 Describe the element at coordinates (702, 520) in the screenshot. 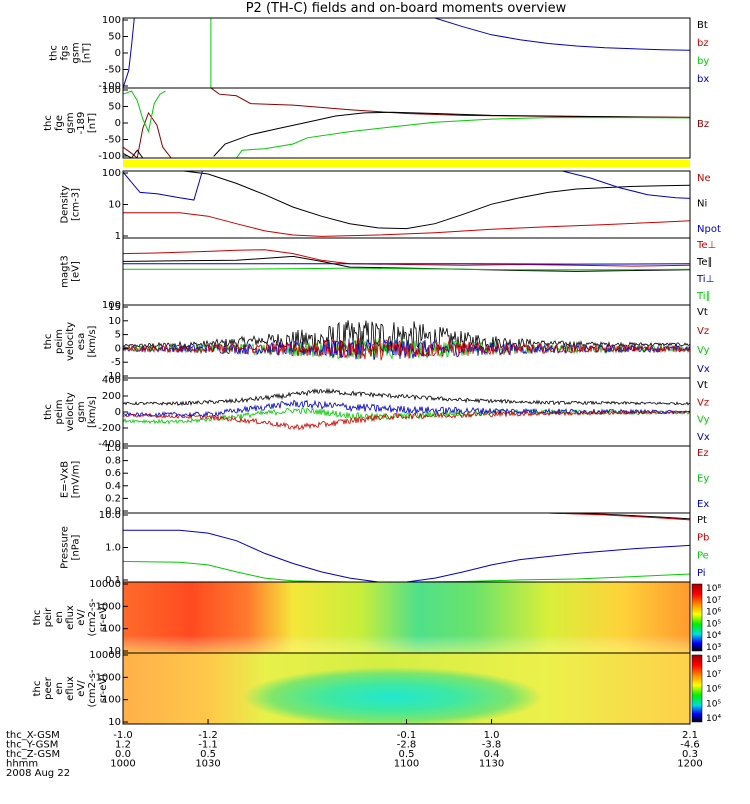

I see `legend-entry: Pt` at that location.